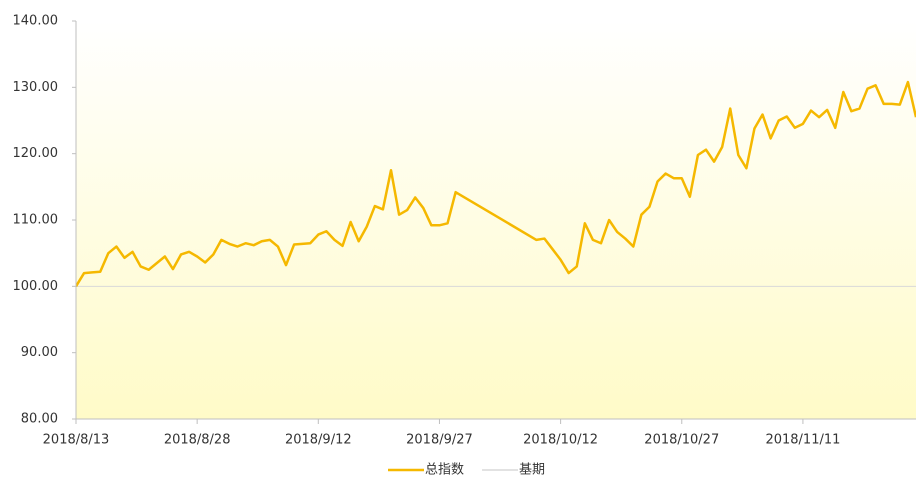 The height and width of the screenshot is (483, 916). Describe the element at coordinates (39, 419) in the screenshot. I see `y-tick-label: 80.00` at that location.